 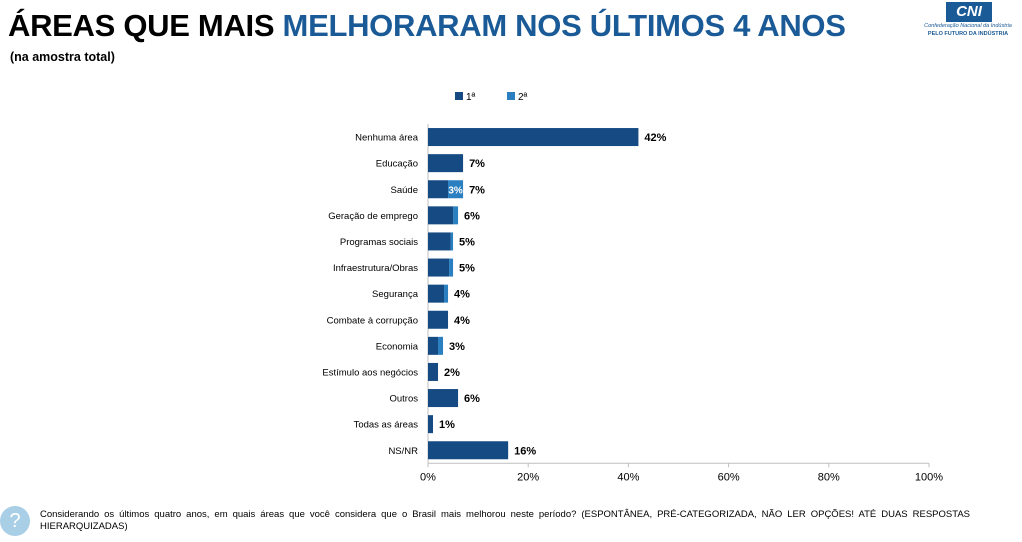 I want to click on page-subtitle: (na amostra total), so click(x=62, y=57).